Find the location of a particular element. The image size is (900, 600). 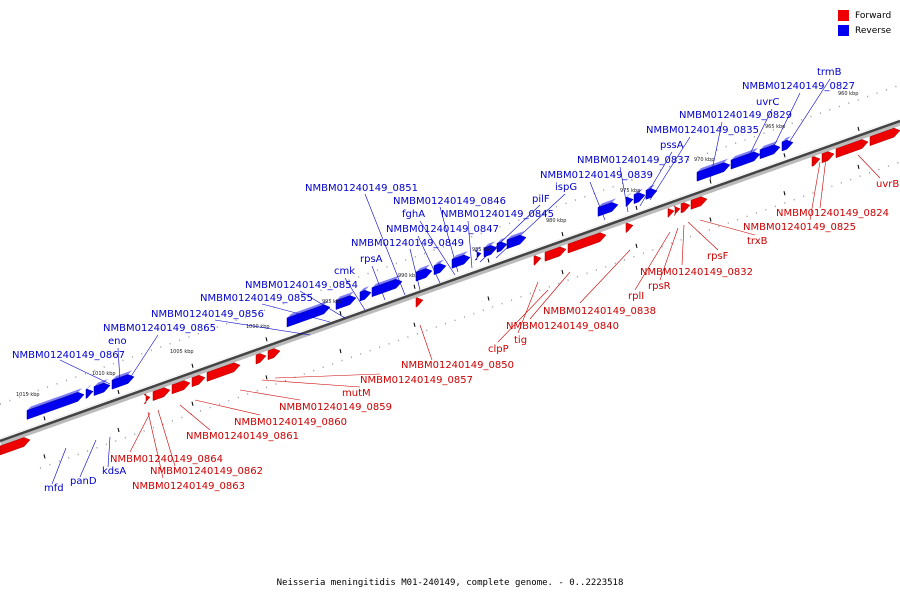

gene-label-0867: NMBM01240149_0867 is located at coordinates (68, 355).